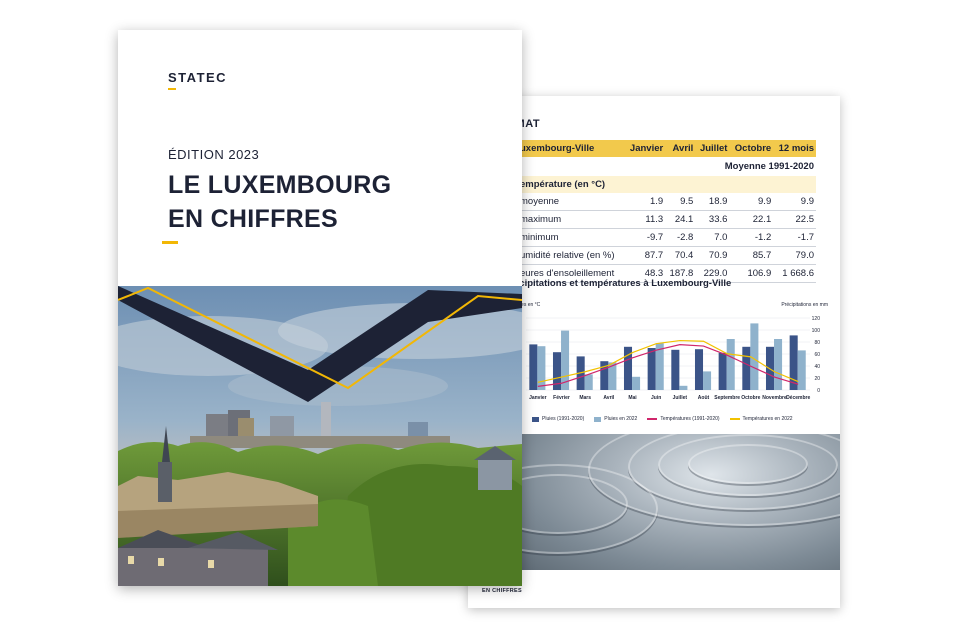  What do you see at coordinates (690, 419) in the screenshot?
I see `legend-label: Températures (1991-2020)` at bounding box center [690, 419].